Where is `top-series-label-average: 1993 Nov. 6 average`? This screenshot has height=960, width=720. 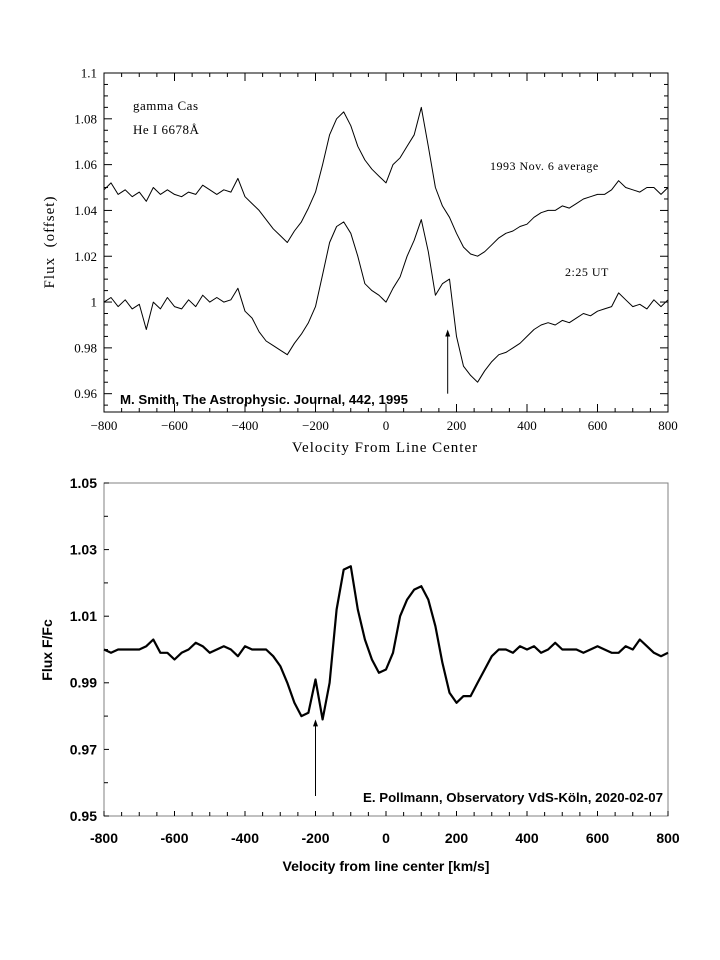
top-series-label-average: 1993 Nov. 6 average is located at coordinates (544, 166).